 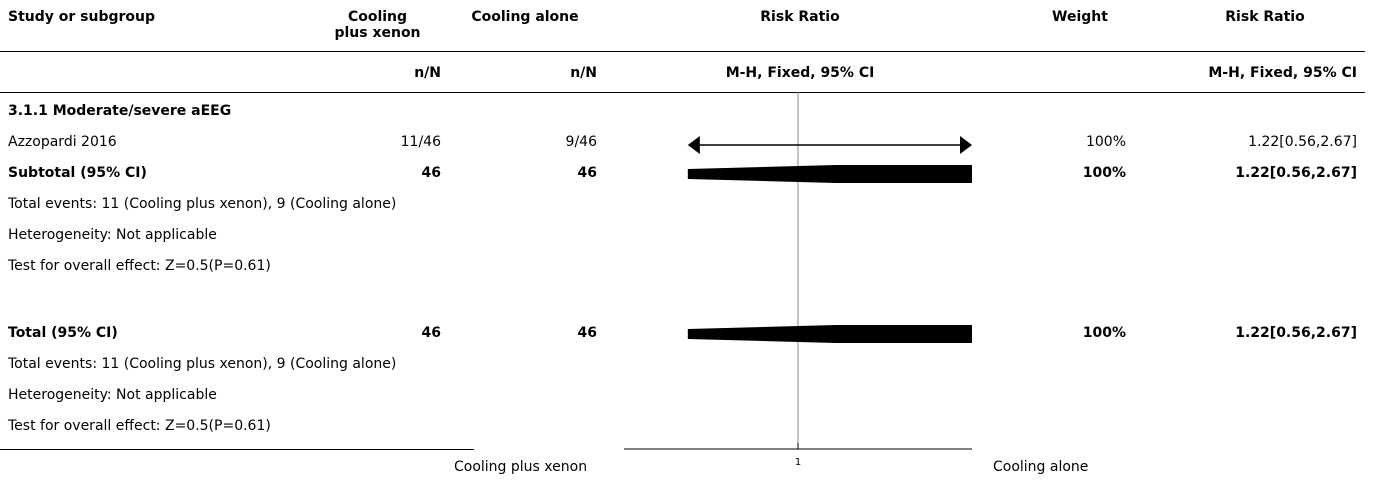 What do you see at coordinates (583, 73) in the screenshot?
I see `header-ctrl-sub: n/N` at bounding box center [583, 73].